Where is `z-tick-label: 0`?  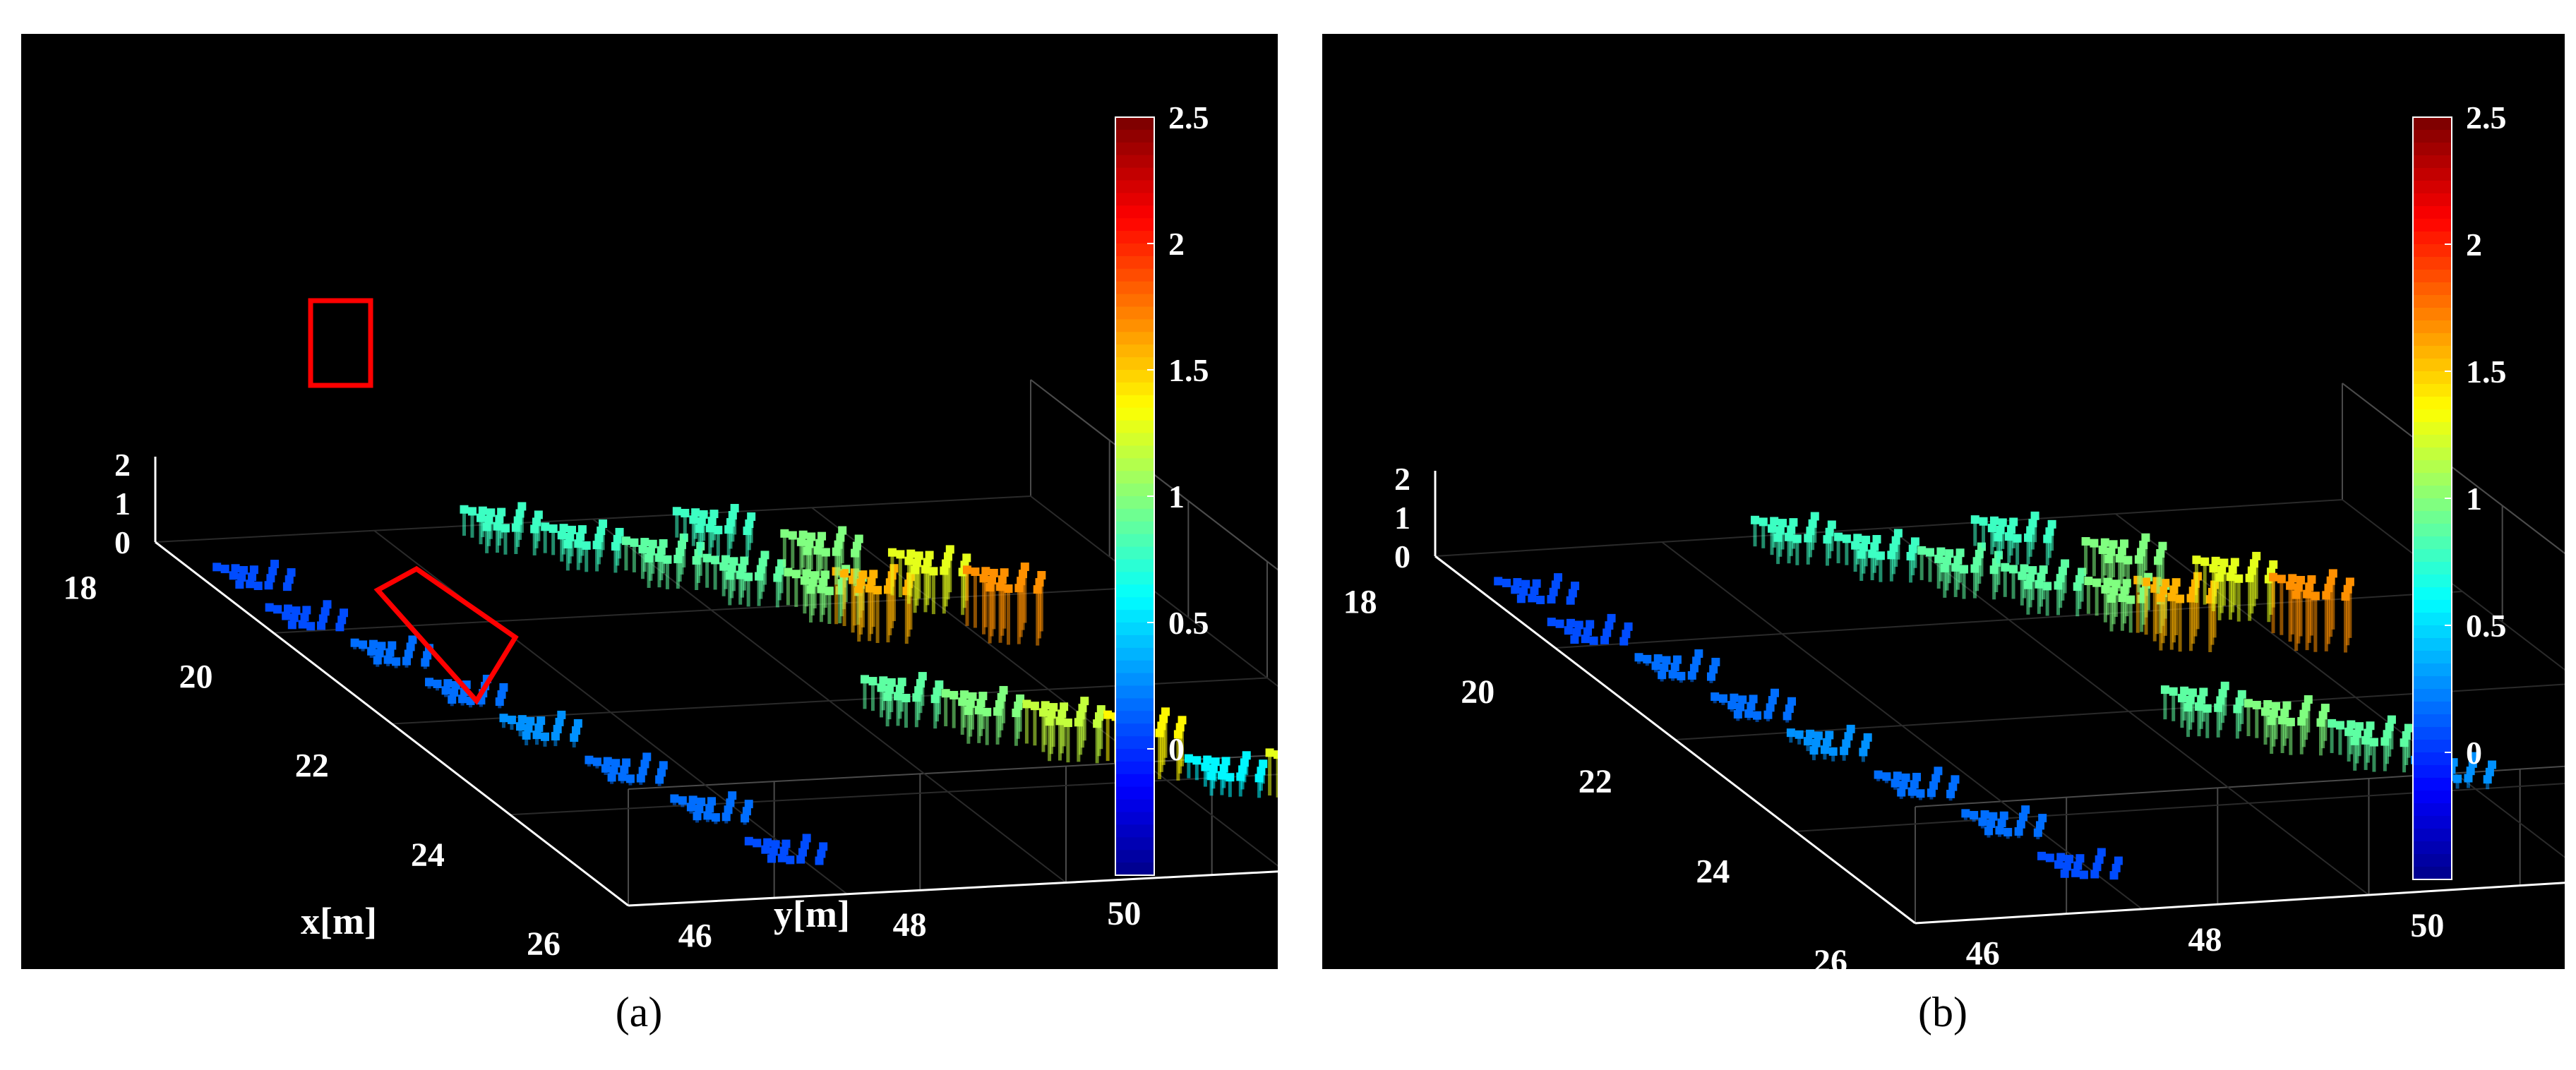 z-tick-label: 0 is located at coordinates (122, 542).